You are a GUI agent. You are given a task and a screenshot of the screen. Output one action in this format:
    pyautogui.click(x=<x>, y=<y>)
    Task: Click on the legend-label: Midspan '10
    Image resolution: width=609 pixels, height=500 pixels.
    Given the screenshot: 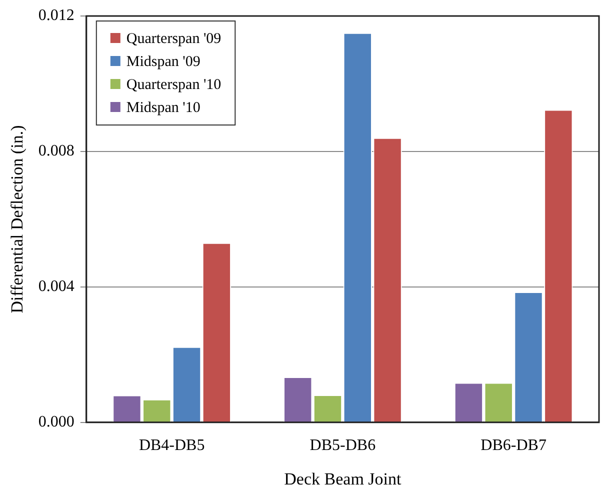 What is the action you would take?
    pyautogui.click(x=163, y=108)
    